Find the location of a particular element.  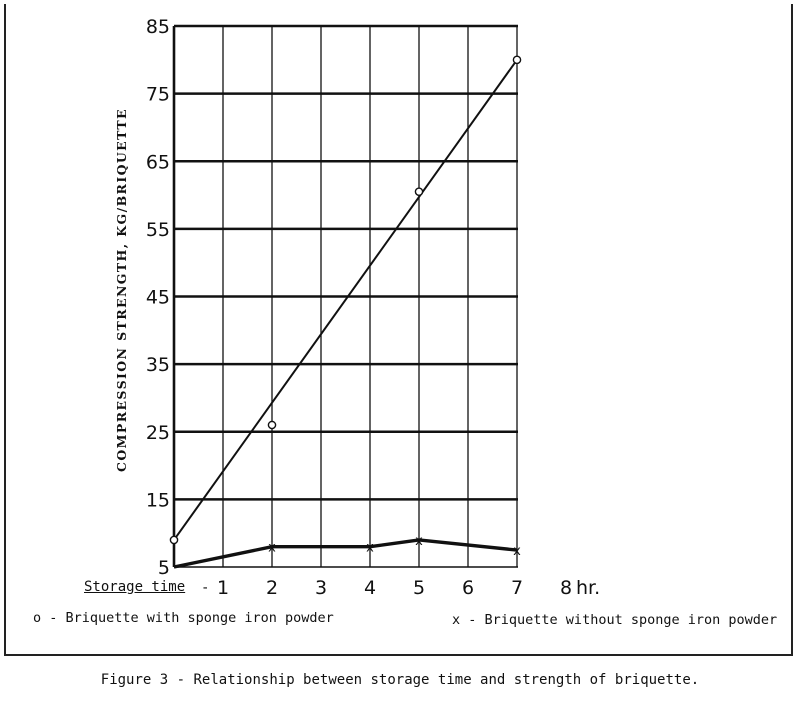

x-axis-unit: hr. is located at coordinates (588, 588).